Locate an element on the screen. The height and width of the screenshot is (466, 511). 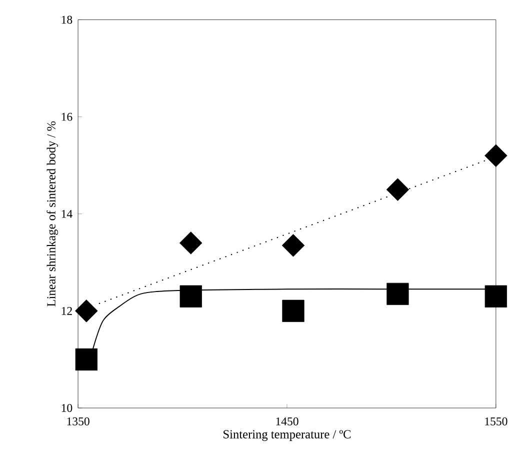
x-tick-label: 1350 is located at coordinates (78, 421).